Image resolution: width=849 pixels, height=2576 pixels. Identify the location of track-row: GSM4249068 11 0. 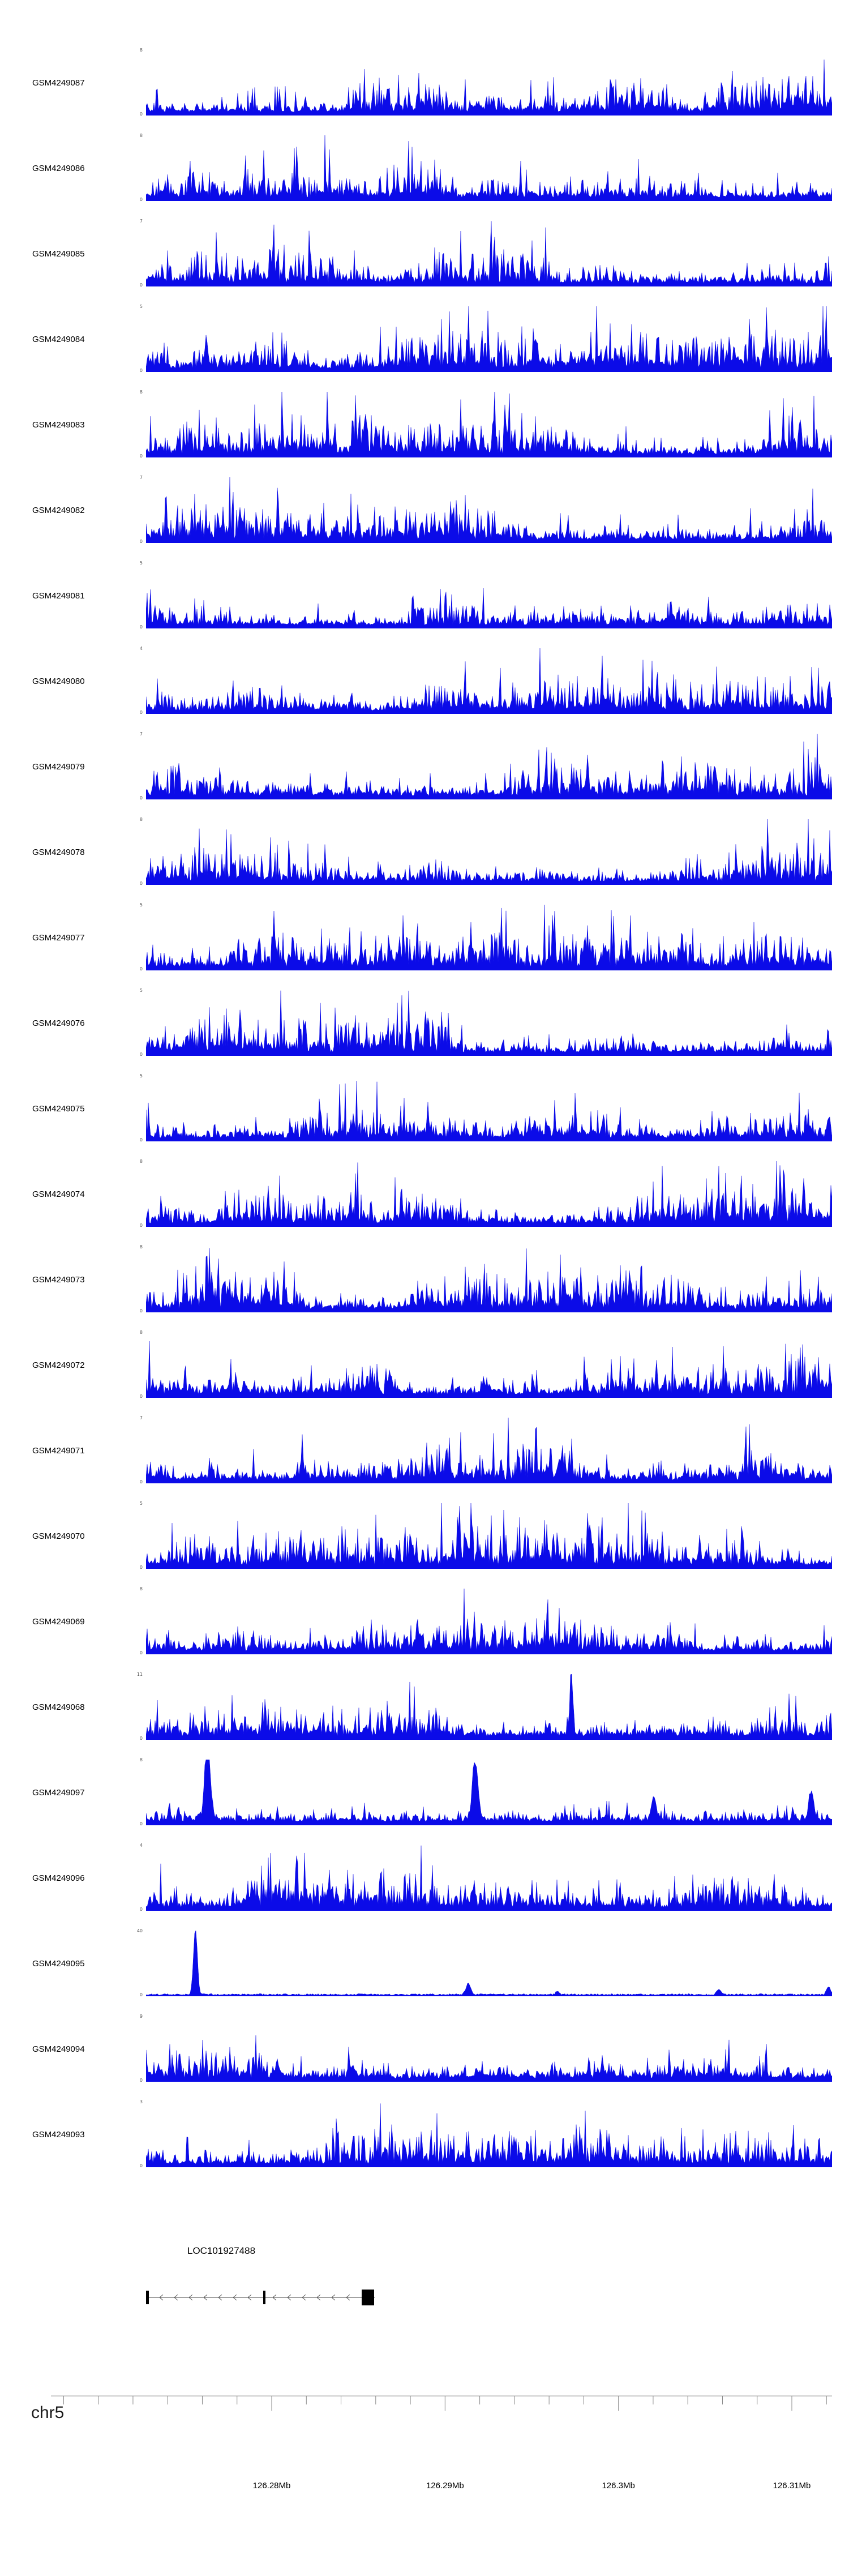
(424, 1706).